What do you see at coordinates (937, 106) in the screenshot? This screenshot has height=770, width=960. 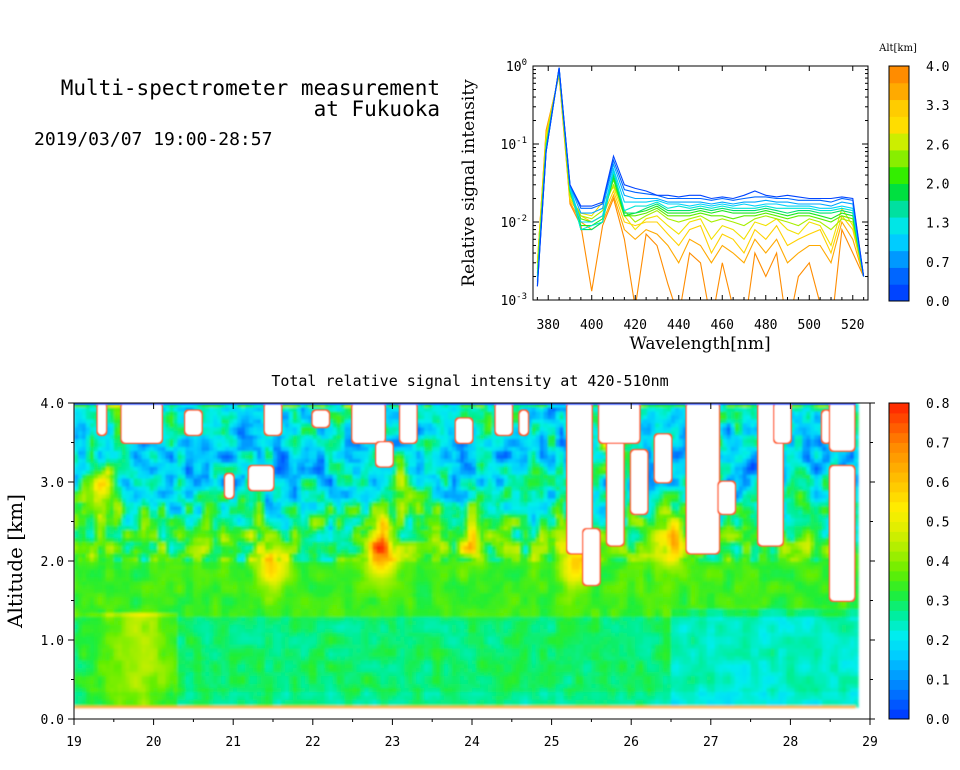 I see `altitude-colorbar-tick-label: 3.3` at bounding box center [937, 106].